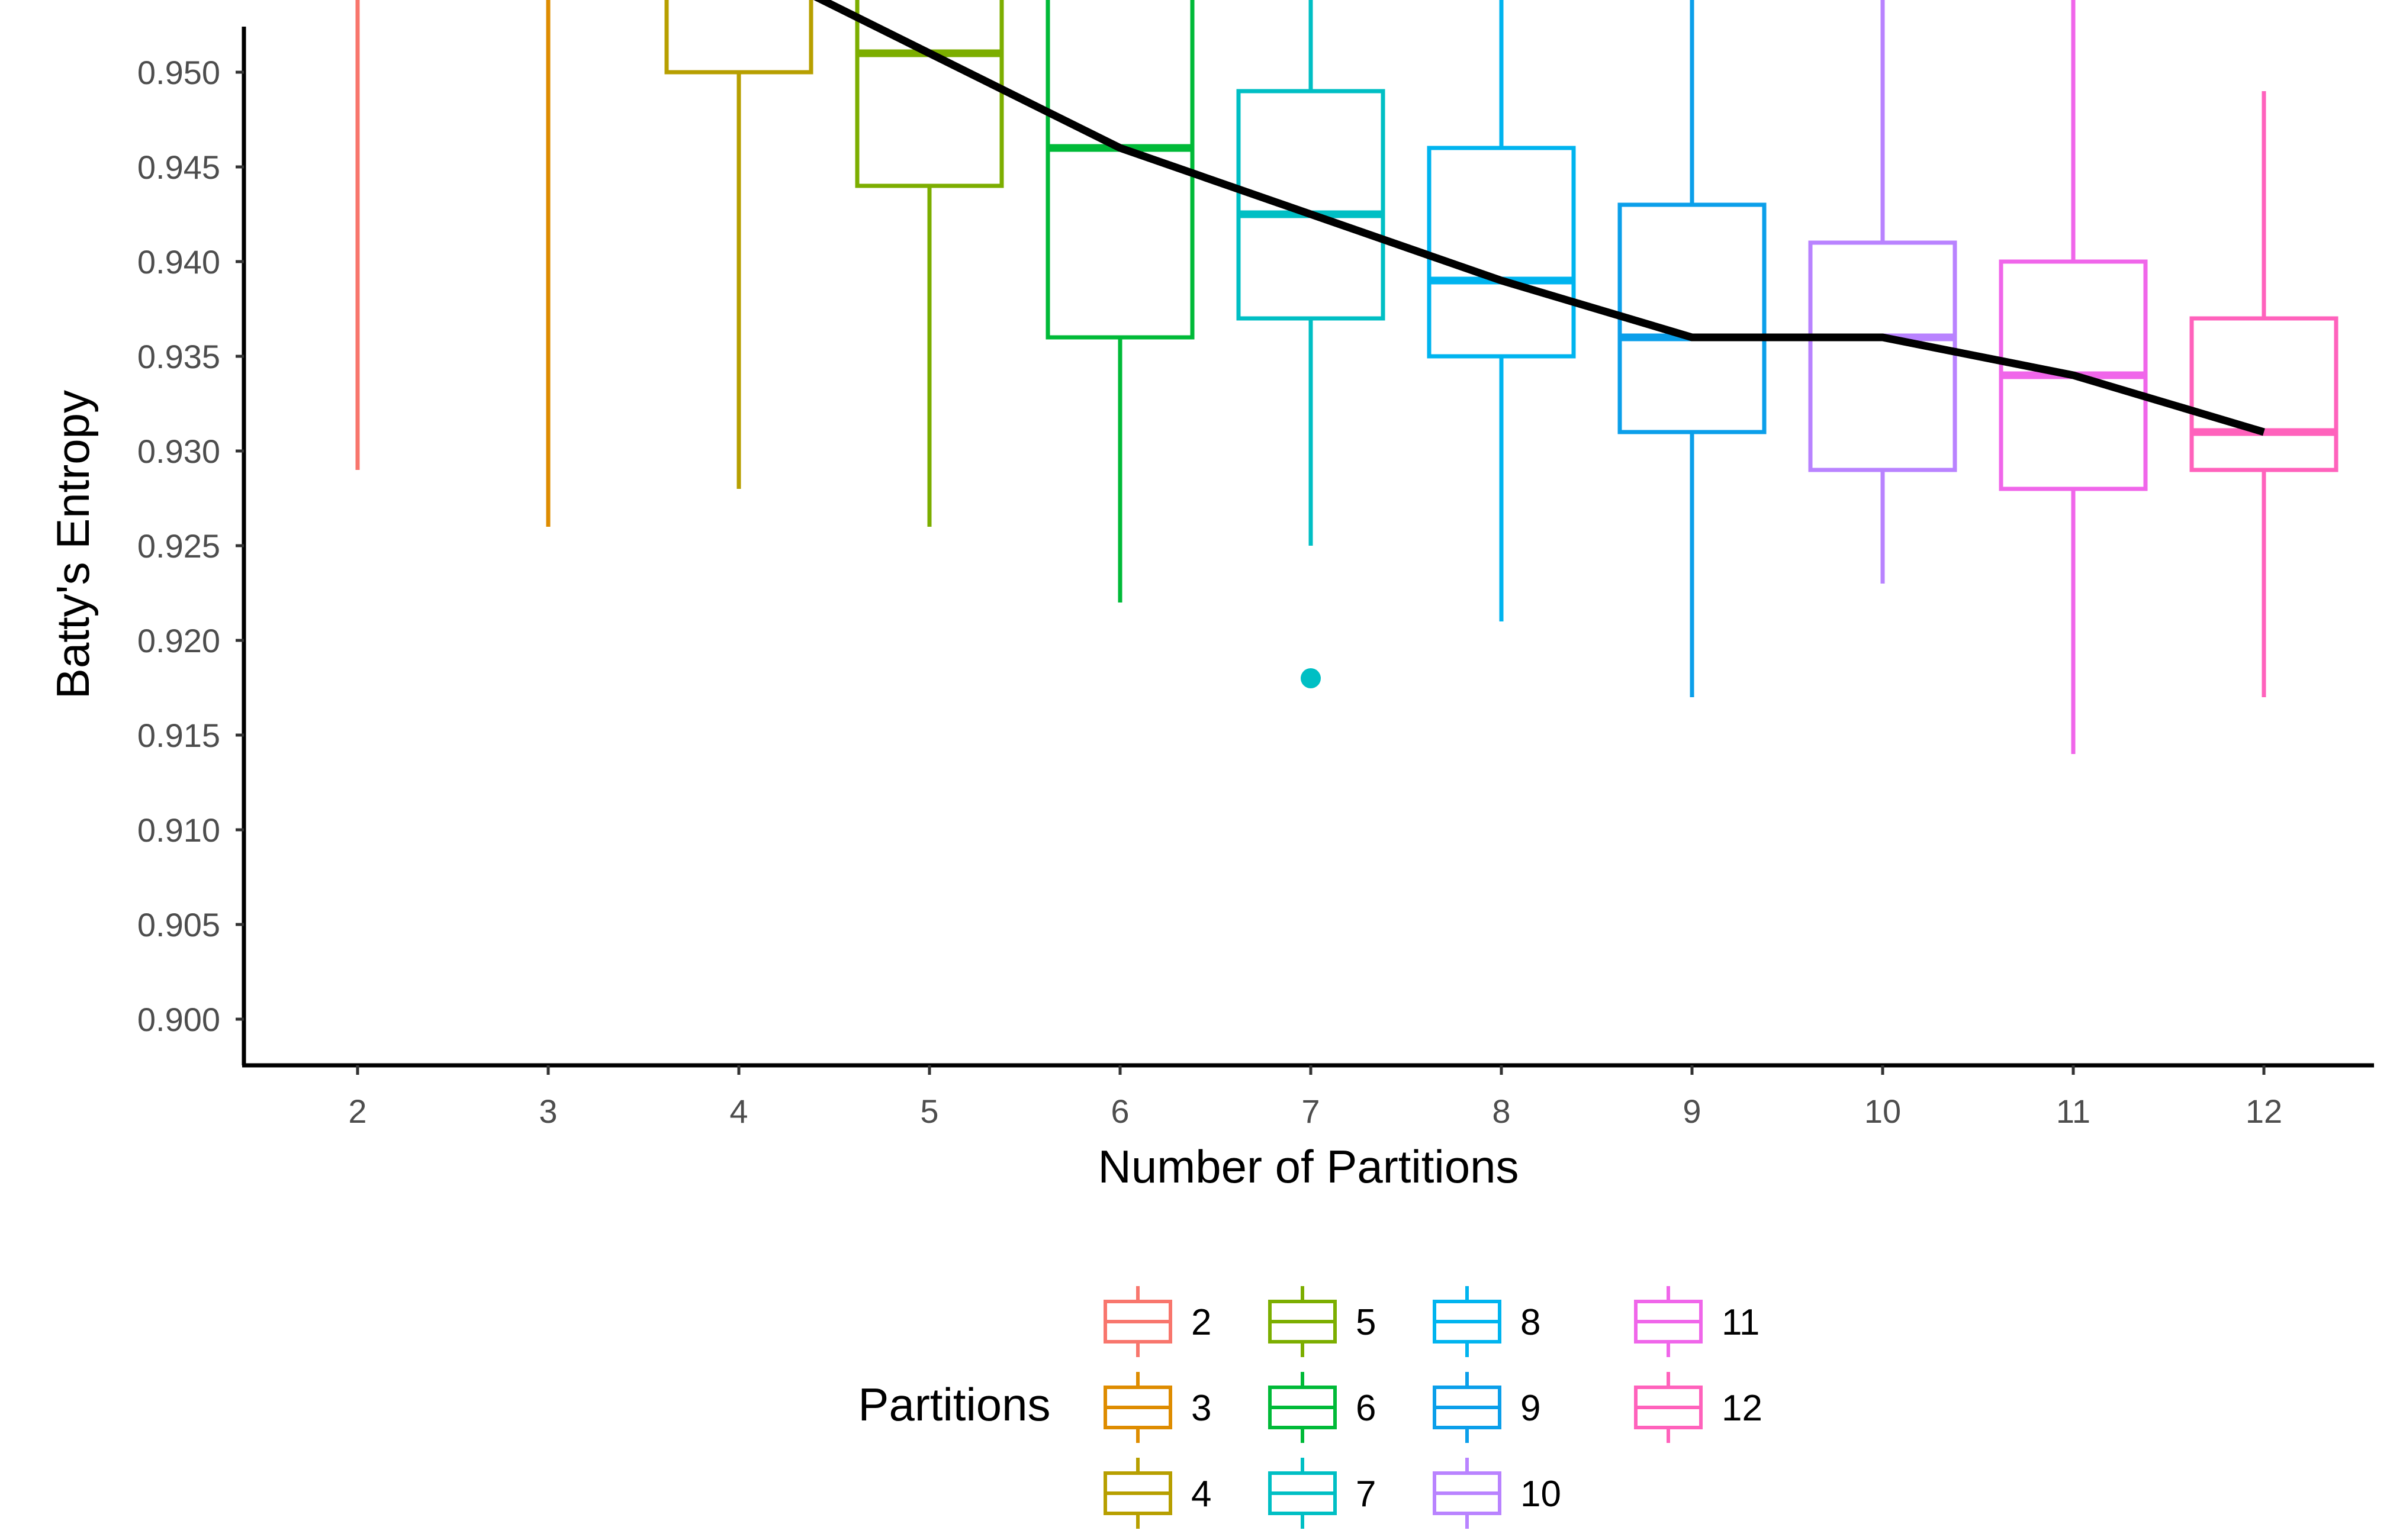  I want to click on legend-item-7: 7, so click(1322, 1493).